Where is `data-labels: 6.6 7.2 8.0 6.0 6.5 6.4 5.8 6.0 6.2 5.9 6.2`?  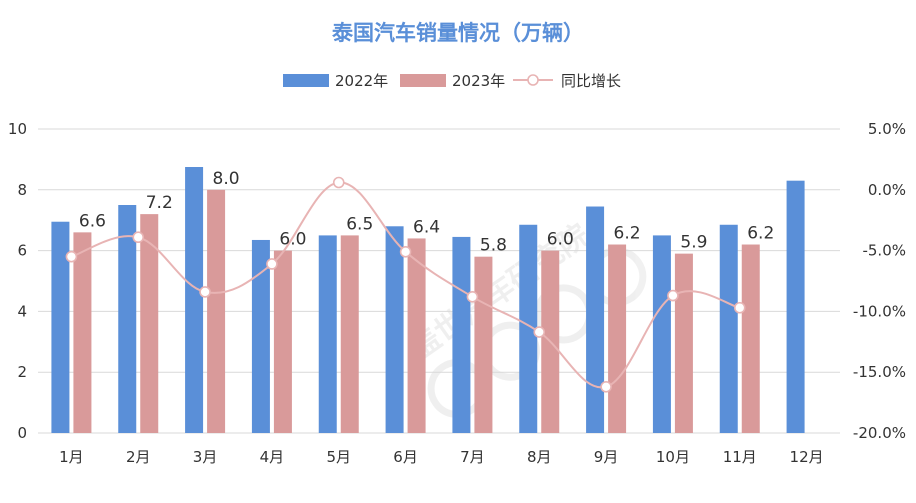 data-labels: 6.6 7.2 8.0 6.0 6.5 6.4 5.8 6.0 6.2 5.9 6.2 is located at coordinates (426, 212).